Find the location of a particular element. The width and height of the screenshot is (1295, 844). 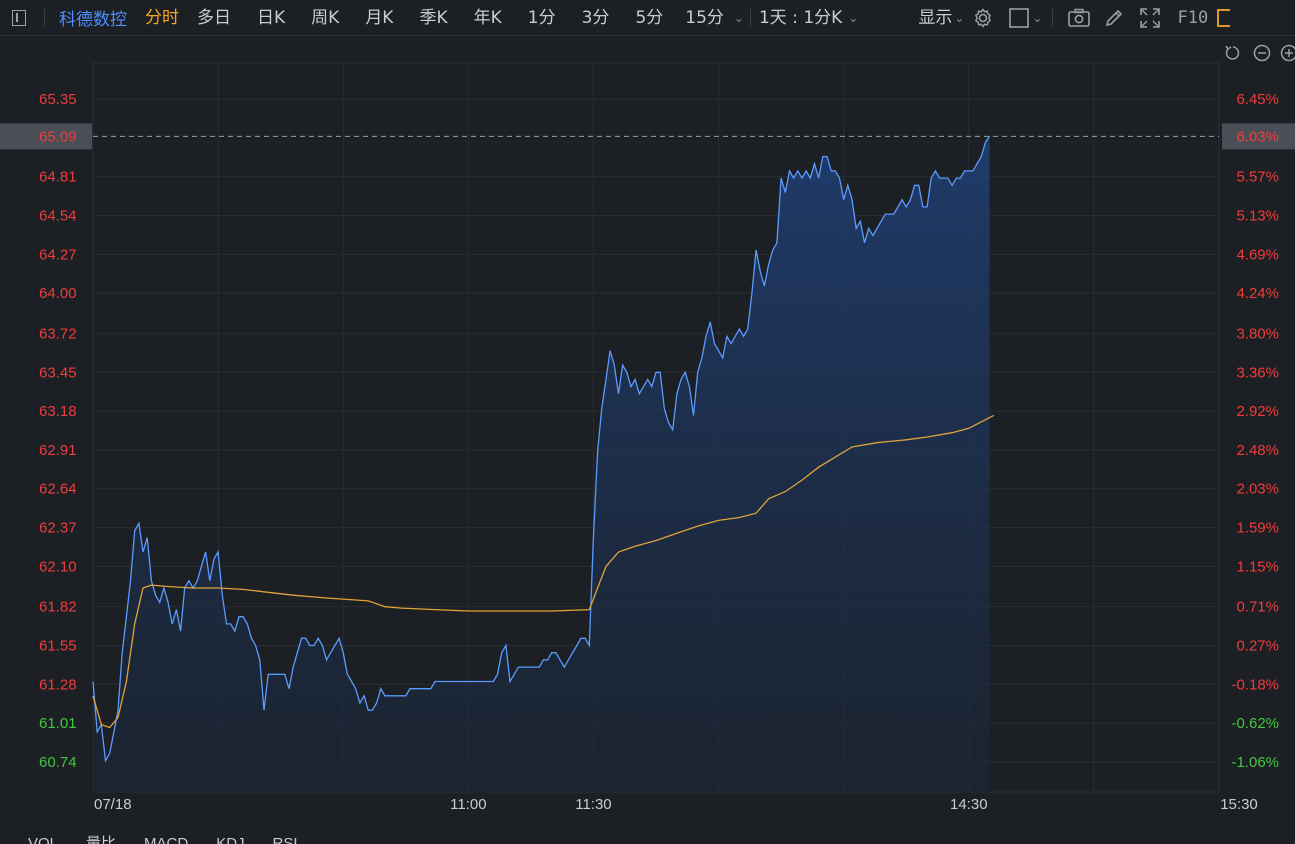

camera-icon is located at coordinates (1079, 18).